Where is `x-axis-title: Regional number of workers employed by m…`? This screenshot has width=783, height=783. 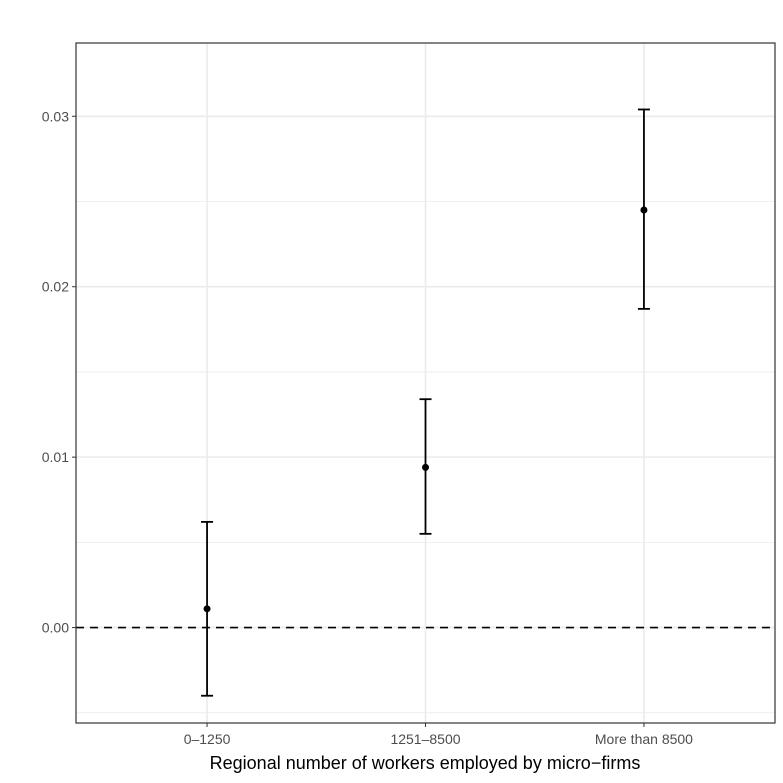 x-axis-title: Regional number of workers employed by m… is located at coordinates (425, 763).